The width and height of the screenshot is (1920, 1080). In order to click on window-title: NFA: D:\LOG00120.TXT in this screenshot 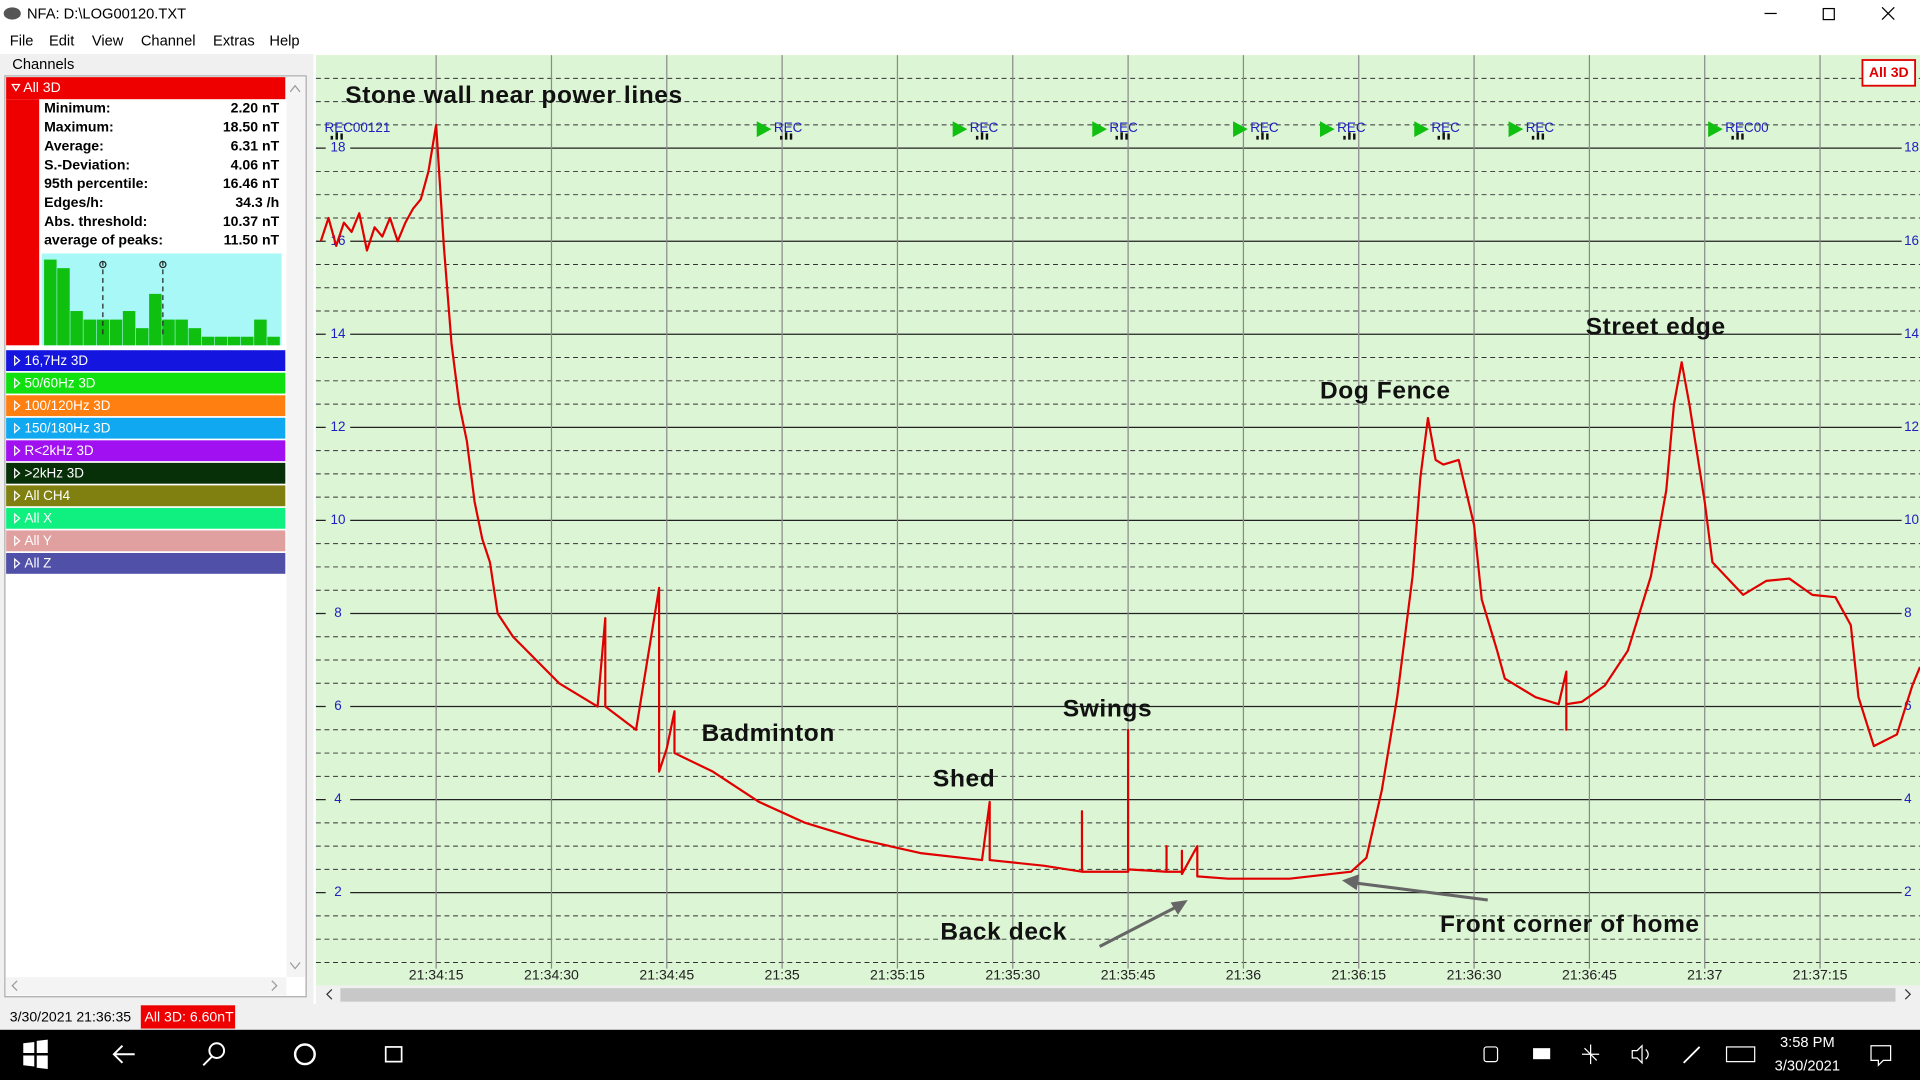, I will do `click(106, 15)`.